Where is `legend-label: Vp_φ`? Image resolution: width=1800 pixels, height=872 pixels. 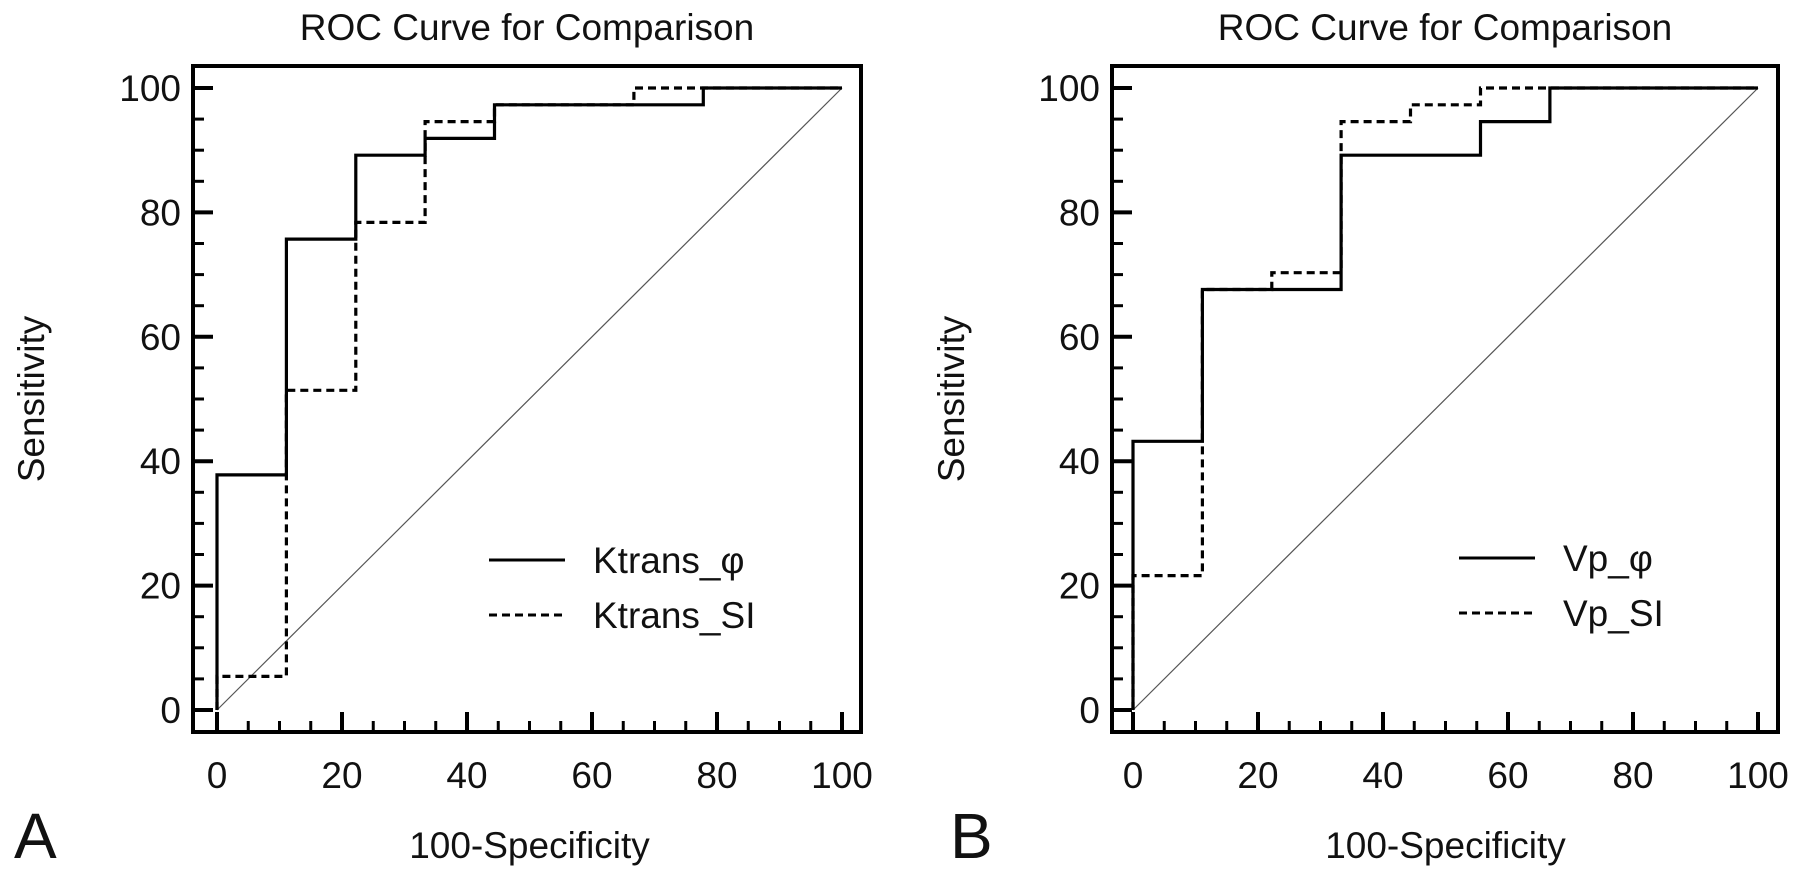 legend-label: Vp_φ is located at coordinates (1608, 558).